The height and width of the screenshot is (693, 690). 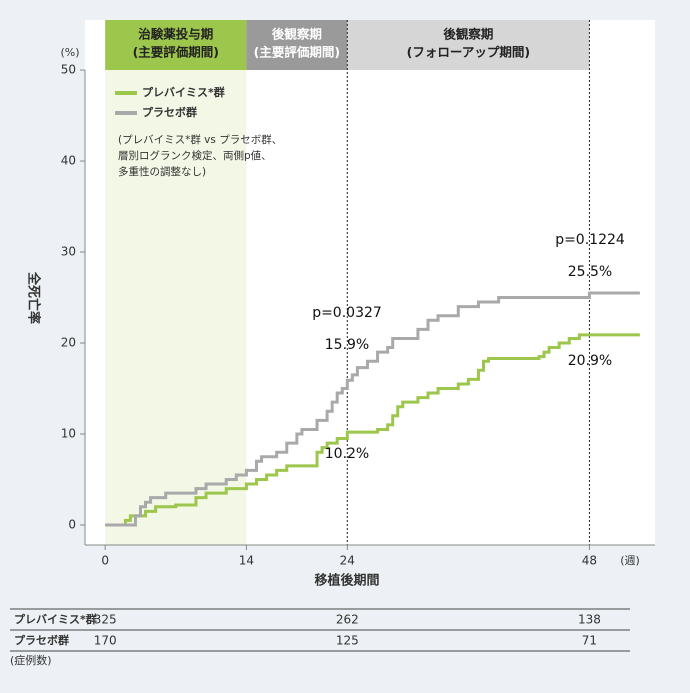 What do you see at coordinates (589, 641) in the screenshot?
I see `count: 71` at bounding box center [589, 641].